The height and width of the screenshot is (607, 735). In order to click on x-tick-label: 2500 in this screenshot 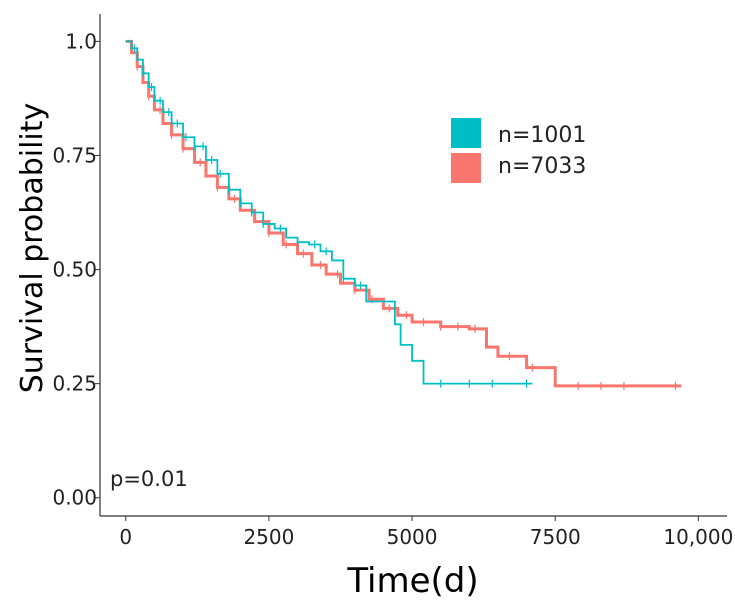, I will do `click(268, 537)`.